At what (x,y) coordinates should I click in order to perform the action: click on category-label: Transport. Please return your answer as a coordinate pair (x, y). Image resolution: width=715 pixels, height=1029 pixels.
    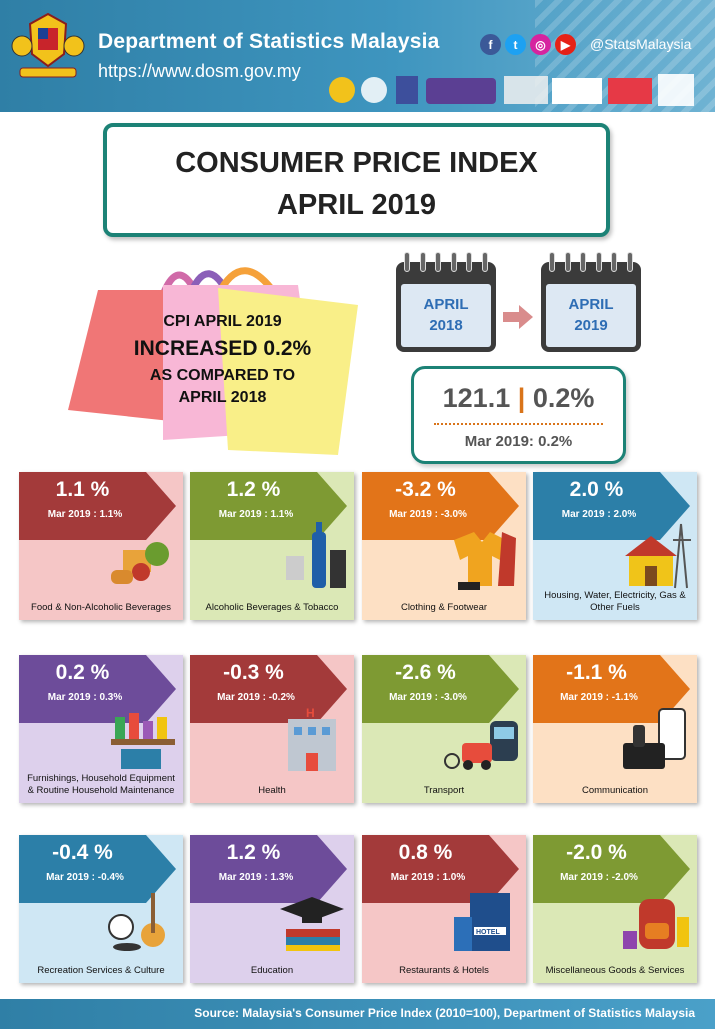
    Looking at the image, I should click on (444, 790).